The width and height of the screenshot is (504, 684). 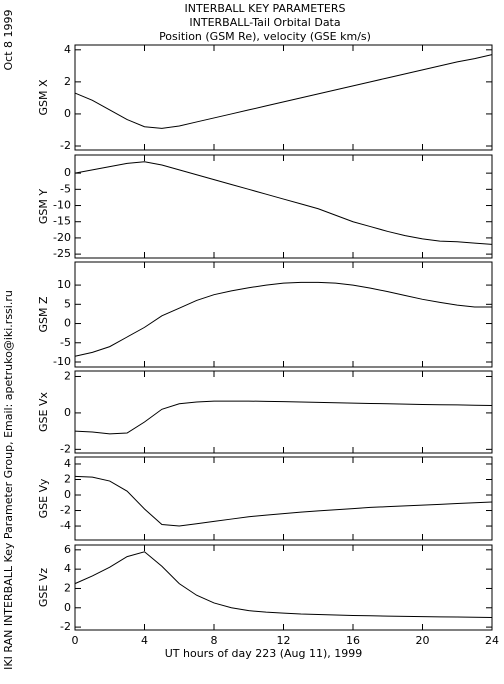 I want to click on x-tick-label: 0, so click(x=75, y=640).